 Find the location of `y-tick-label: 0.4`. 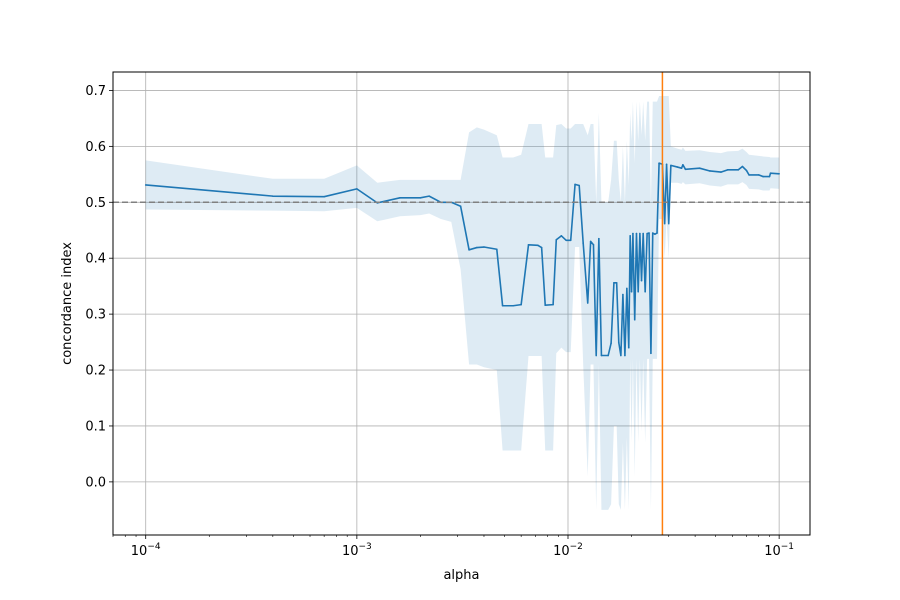

y-tick-label: 0.4 is located at coordinates (95, 259).